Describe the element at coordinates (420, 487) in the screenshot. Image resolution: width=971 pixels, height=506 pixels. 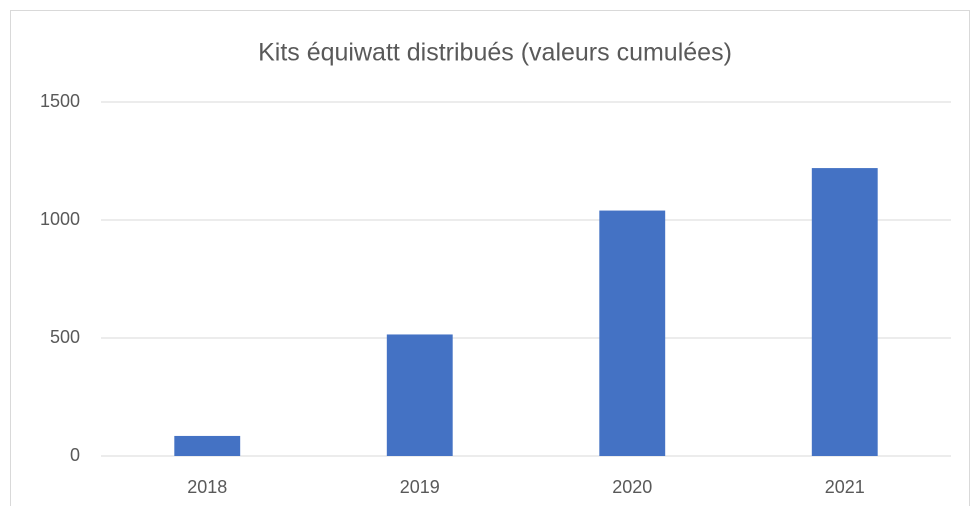
I see `x-tick-label: 2019` at that location.